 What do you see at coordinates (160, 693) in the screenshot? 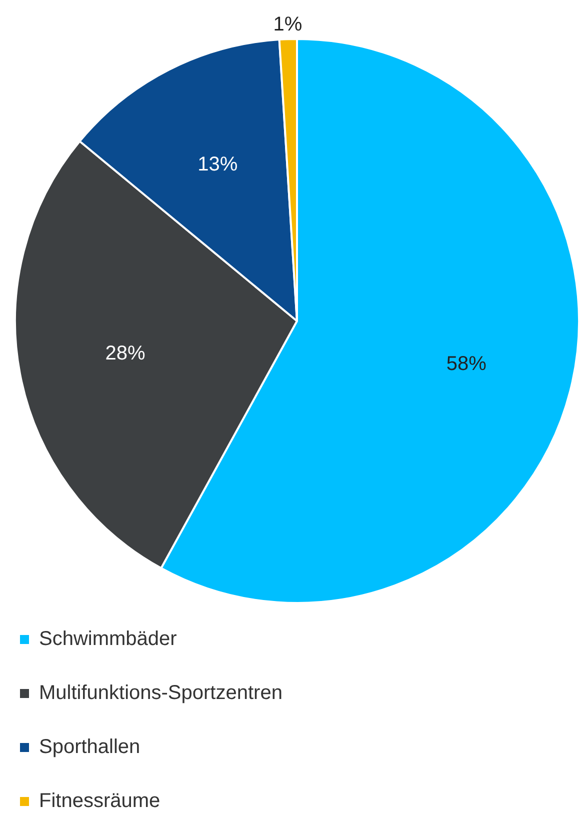
I see `legend-label: Multifunktions-Sportzentren` at bounding box center [160, 693].